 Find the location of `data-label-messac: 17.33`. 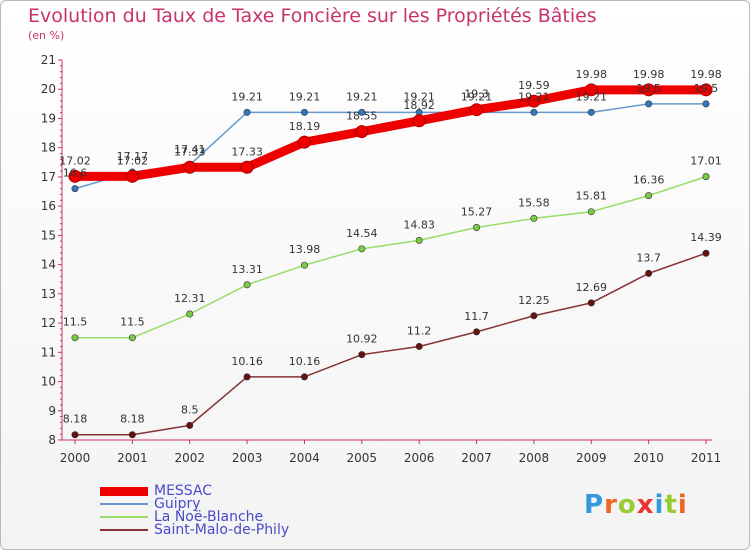

data-label-messac: 17.33 is located at coordinates (190, 151).